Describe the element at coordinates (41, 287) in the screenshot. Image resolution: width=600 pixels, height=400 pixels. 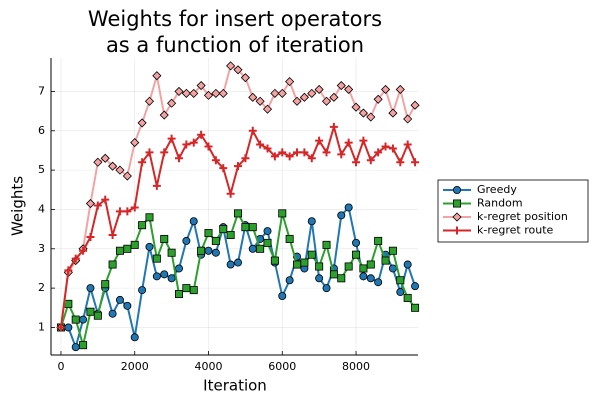
I see `y-tick-label: 2` at that location.